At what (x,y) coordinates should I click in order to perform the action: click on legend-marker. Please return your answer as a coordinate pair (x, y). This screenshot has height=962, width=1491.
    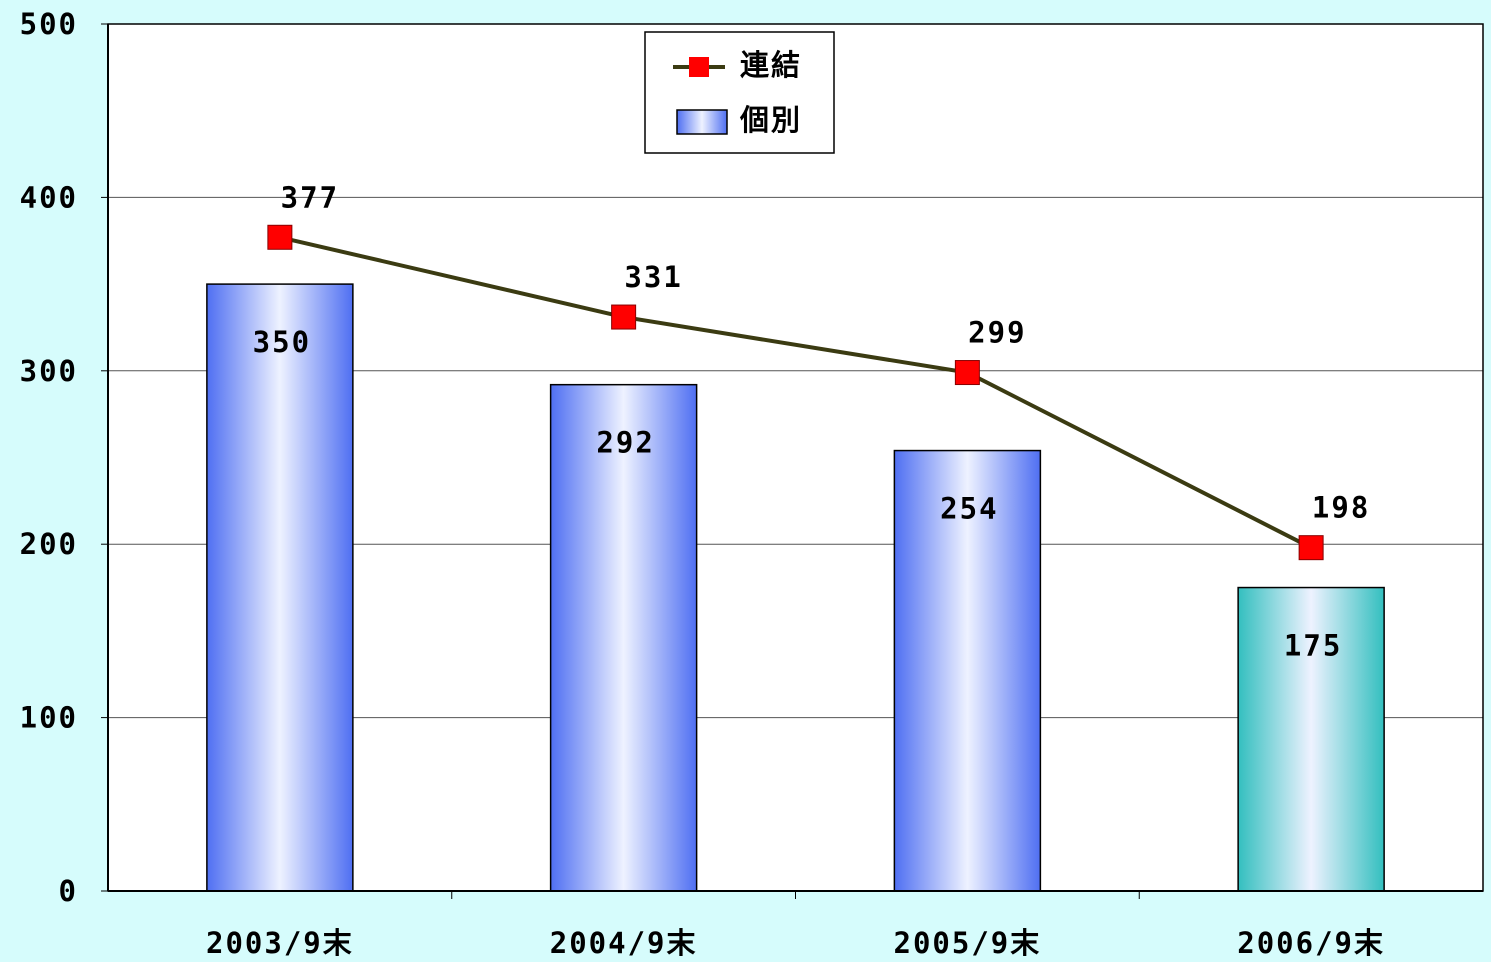
    Looking at the image, I should click on (699, 67).